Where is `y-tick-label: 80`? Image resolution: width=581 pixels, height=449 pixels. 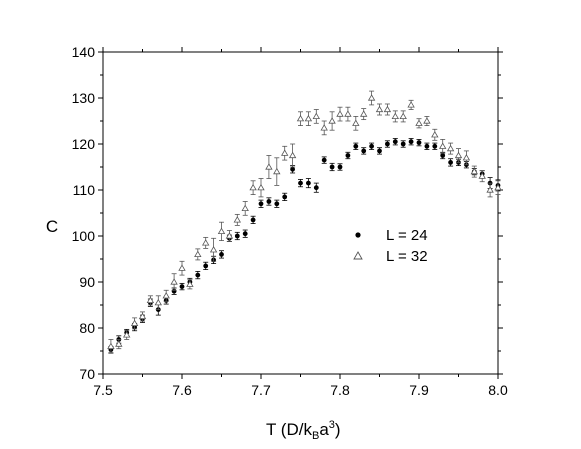 y-tick-label: 80 is located at coordinates (87, 328).